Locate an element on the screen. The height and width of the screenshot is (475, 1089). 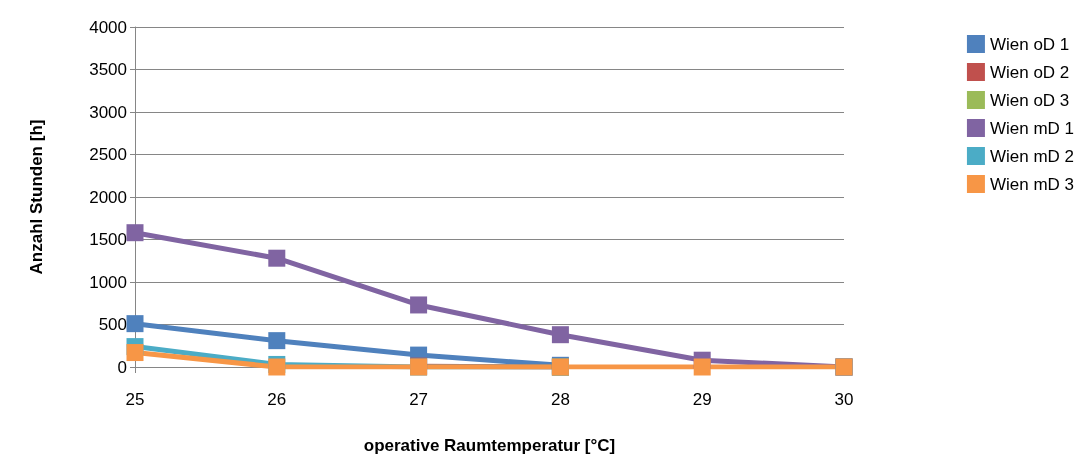
x-tick-label: 26 is located at coordinates (277, 399).